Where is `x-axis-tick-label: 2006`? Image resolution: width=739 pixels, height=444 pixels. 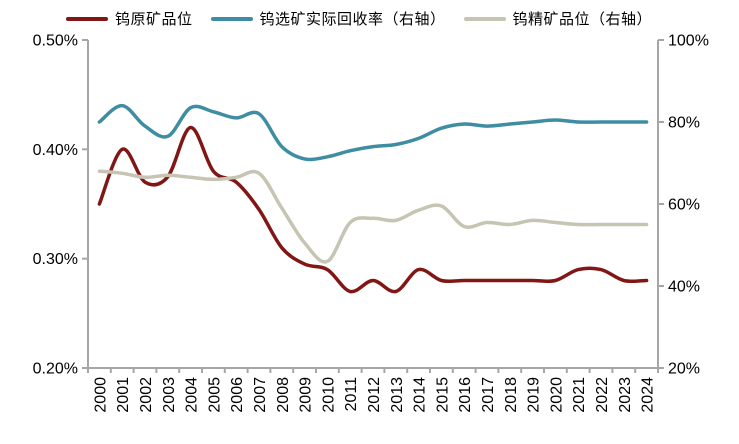
x-axis-tick-label: 2006 is located at coordinates (237, 395).